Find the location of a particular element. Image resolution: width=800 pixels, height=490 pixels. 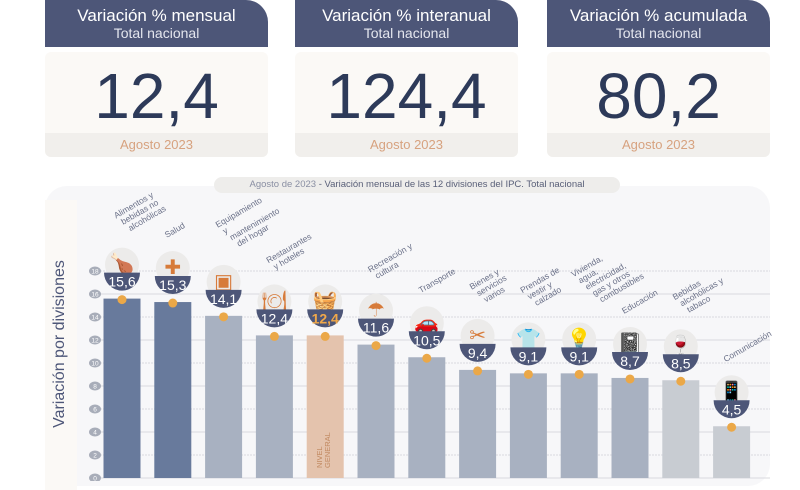

basket-icon: 🧺 is located at coordinates (325, 301).